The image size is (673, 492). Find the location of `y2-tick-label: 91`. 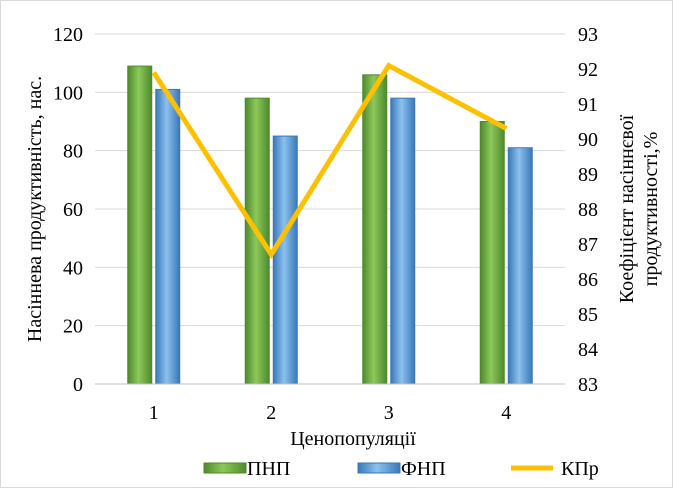

y2-tick-label: 91 is located at coordinates (588, 105).